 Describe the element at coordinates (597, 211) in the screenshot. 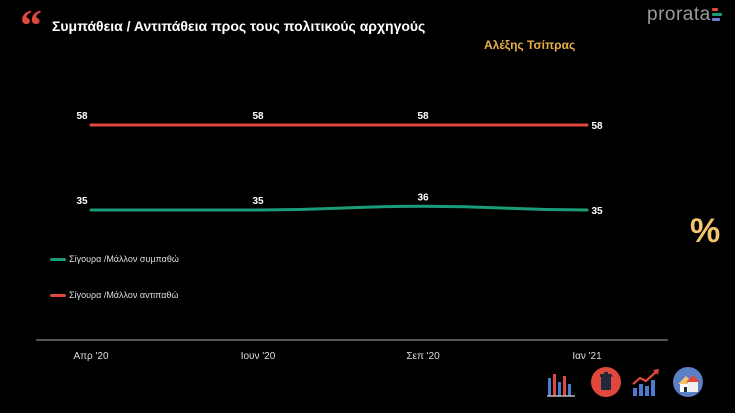

I see `data-label-0-3: 35` at that location.